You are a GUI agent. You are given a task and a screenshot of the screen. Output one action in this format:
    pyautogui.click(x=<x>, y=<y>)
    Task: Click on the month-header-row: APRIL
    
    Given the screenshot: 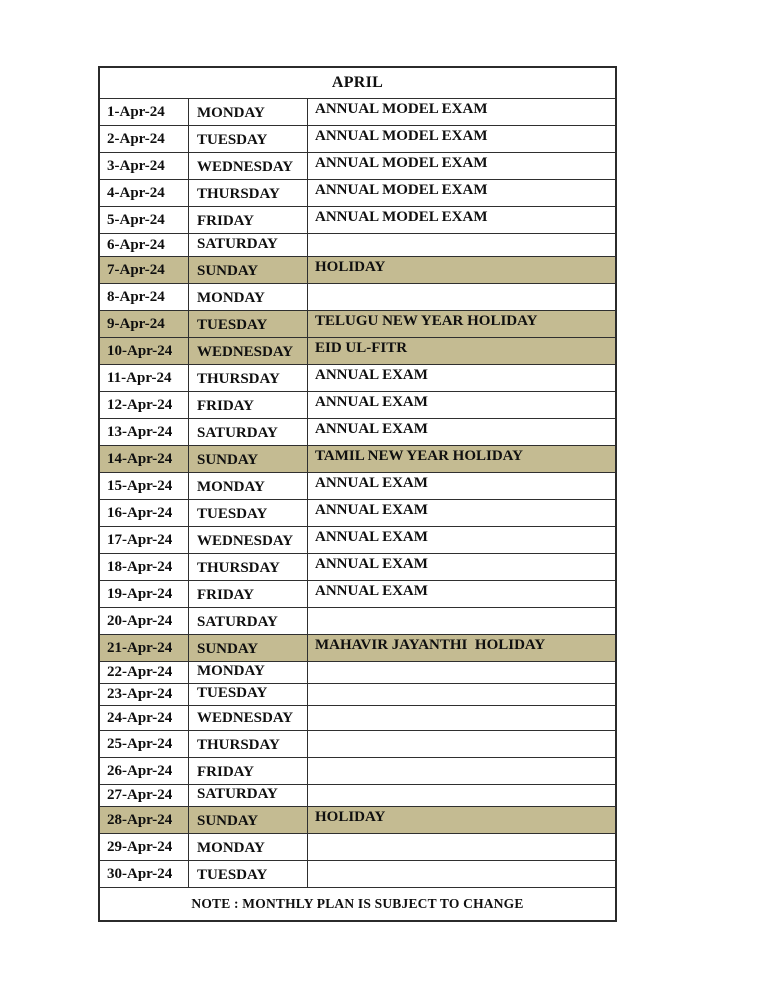 What is the action you would take?
    pyautogui.click(x=357, y=83)
    